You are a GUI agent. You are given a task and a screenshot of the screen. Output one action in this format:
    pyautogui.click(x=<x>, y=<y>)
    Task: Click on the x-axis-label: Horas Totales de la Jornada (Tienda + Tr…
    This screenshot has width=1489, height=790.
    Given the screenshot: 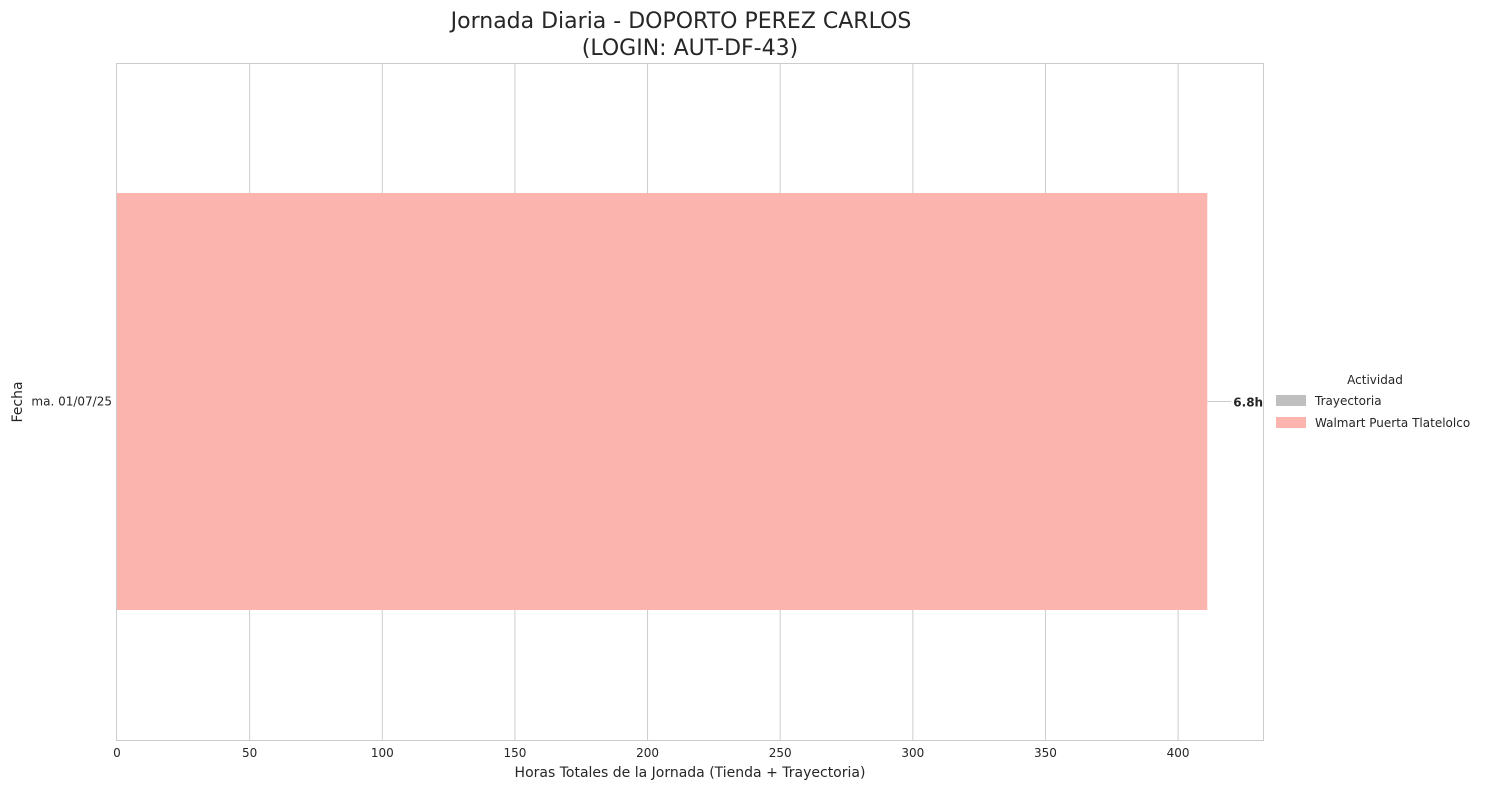 What is the action you would take?
    pyautogui.click(x=690, y=773)
    